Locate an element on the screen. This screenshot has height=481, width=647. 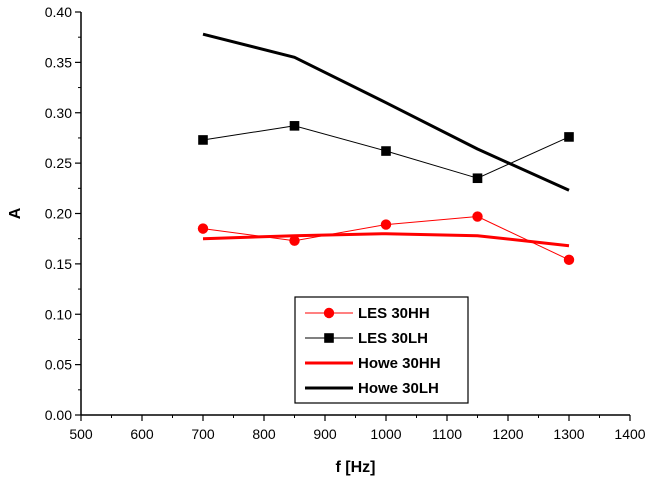
x-tick-label: 600 is located at coordinates (142, 434).